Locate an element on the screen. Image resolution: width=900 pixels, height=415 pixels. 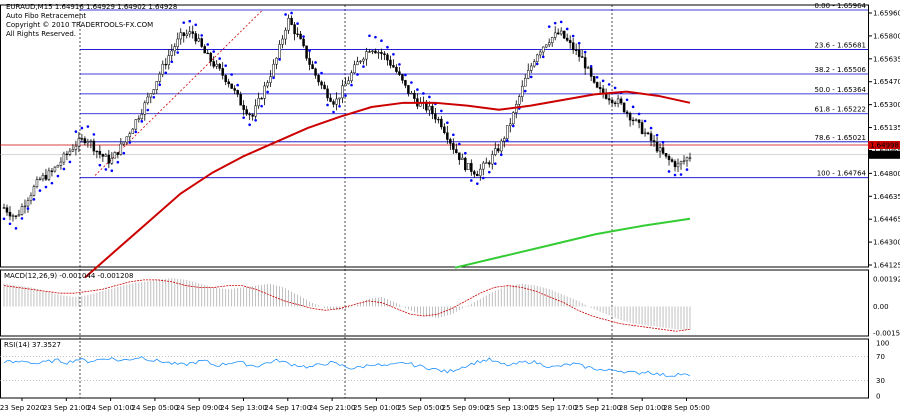
last-price-label: 1.64928 is located at coordinates (884, 155).